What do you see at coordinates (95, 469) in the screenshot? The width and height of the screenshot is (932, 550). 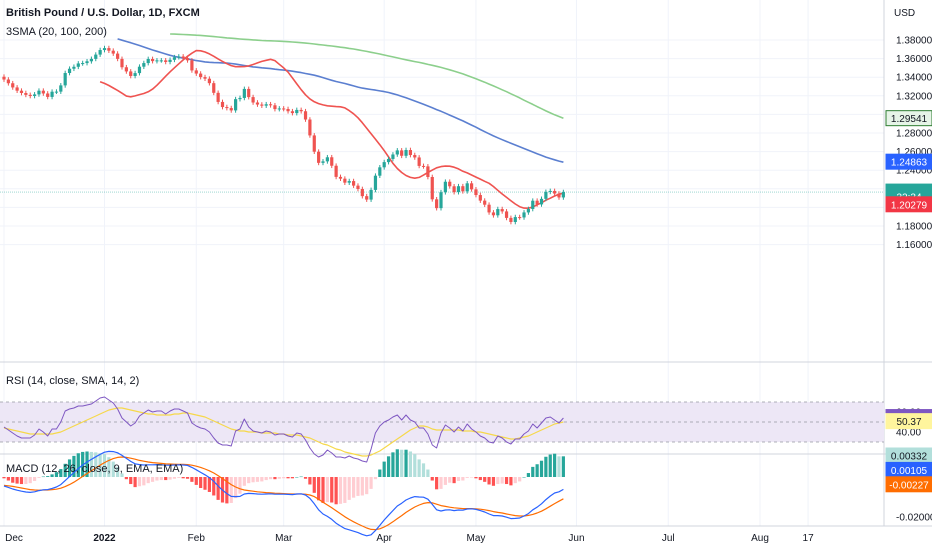 I see `macd-legend: MACD (12, 26, close, 9, EMA, EMA)` at bounding box center [95, 469].